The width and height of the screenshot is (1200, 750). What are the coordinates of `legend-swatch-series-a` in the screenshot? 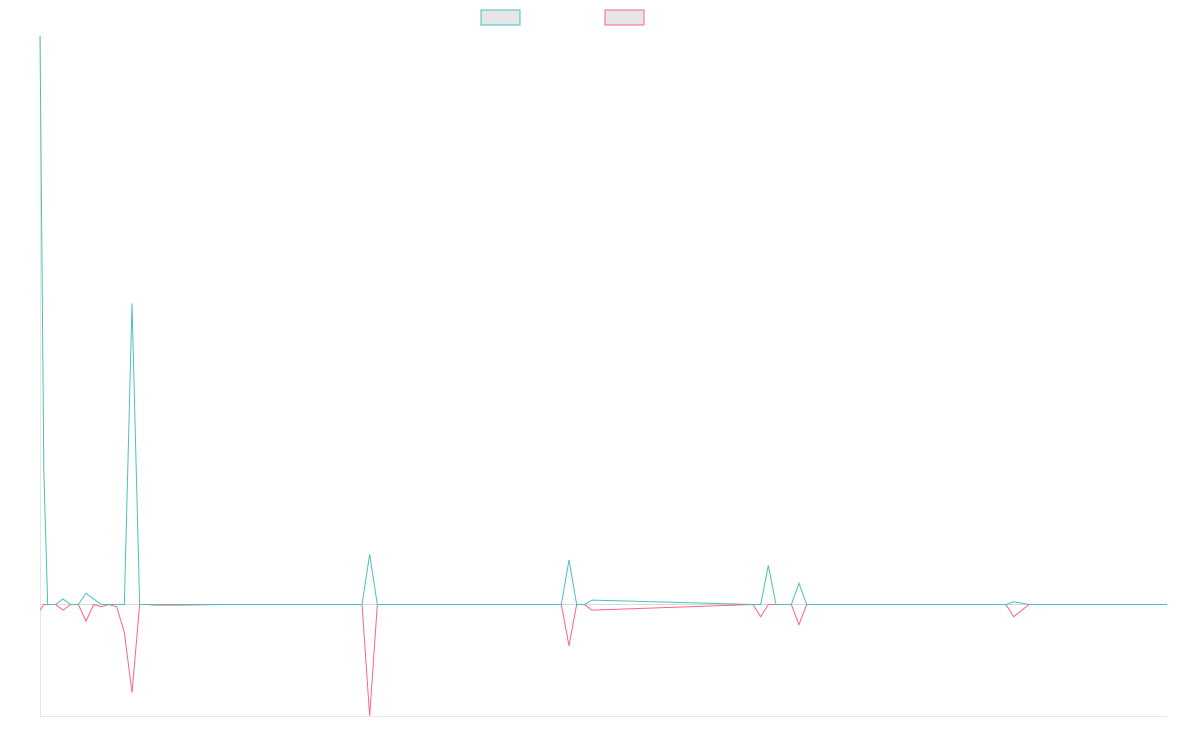 It's located at (500, 17).